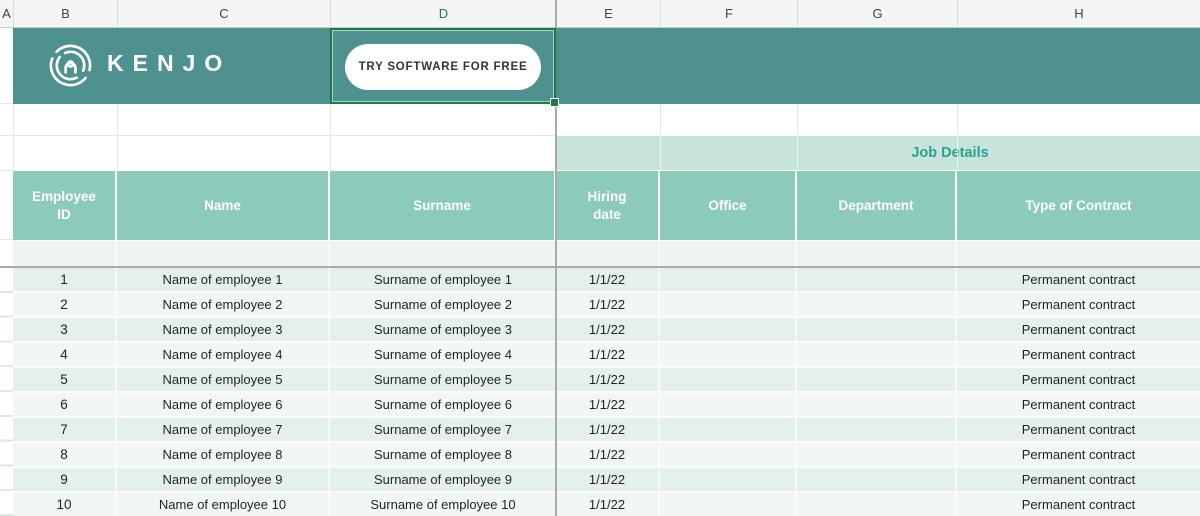 This screenshot has width=1200, height=516. What do you see at coordinates (223, 13) in the screenshot?
I see `column-header-c: C` at bounding box center [223, 13].